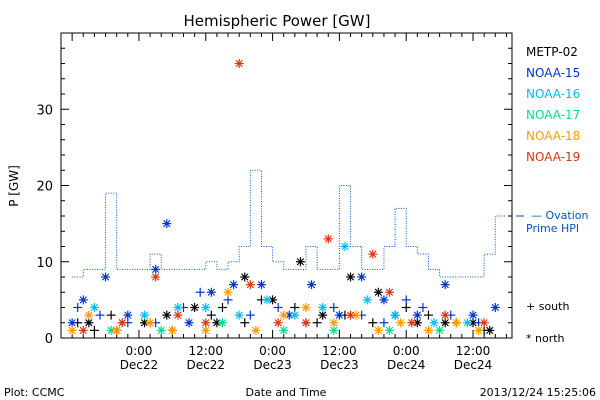  I want to click on legend-item: NOAA-19, so click(553, 157).